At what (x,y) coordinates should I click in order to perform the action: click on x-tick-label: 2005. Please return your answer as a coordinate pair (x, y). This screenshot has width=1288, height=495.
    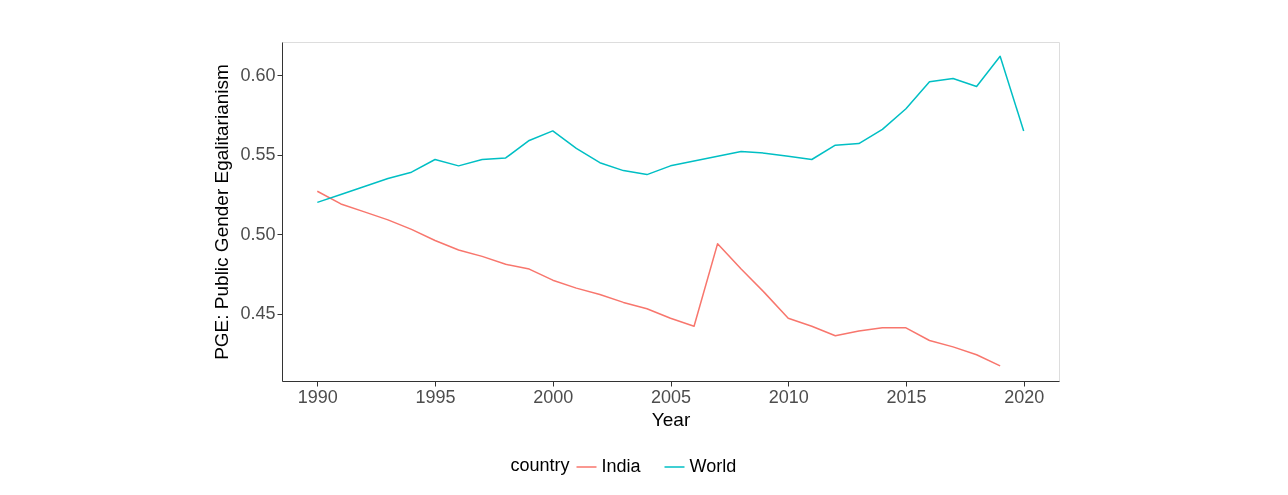
    Looking at the image, I should click on (671, 396).